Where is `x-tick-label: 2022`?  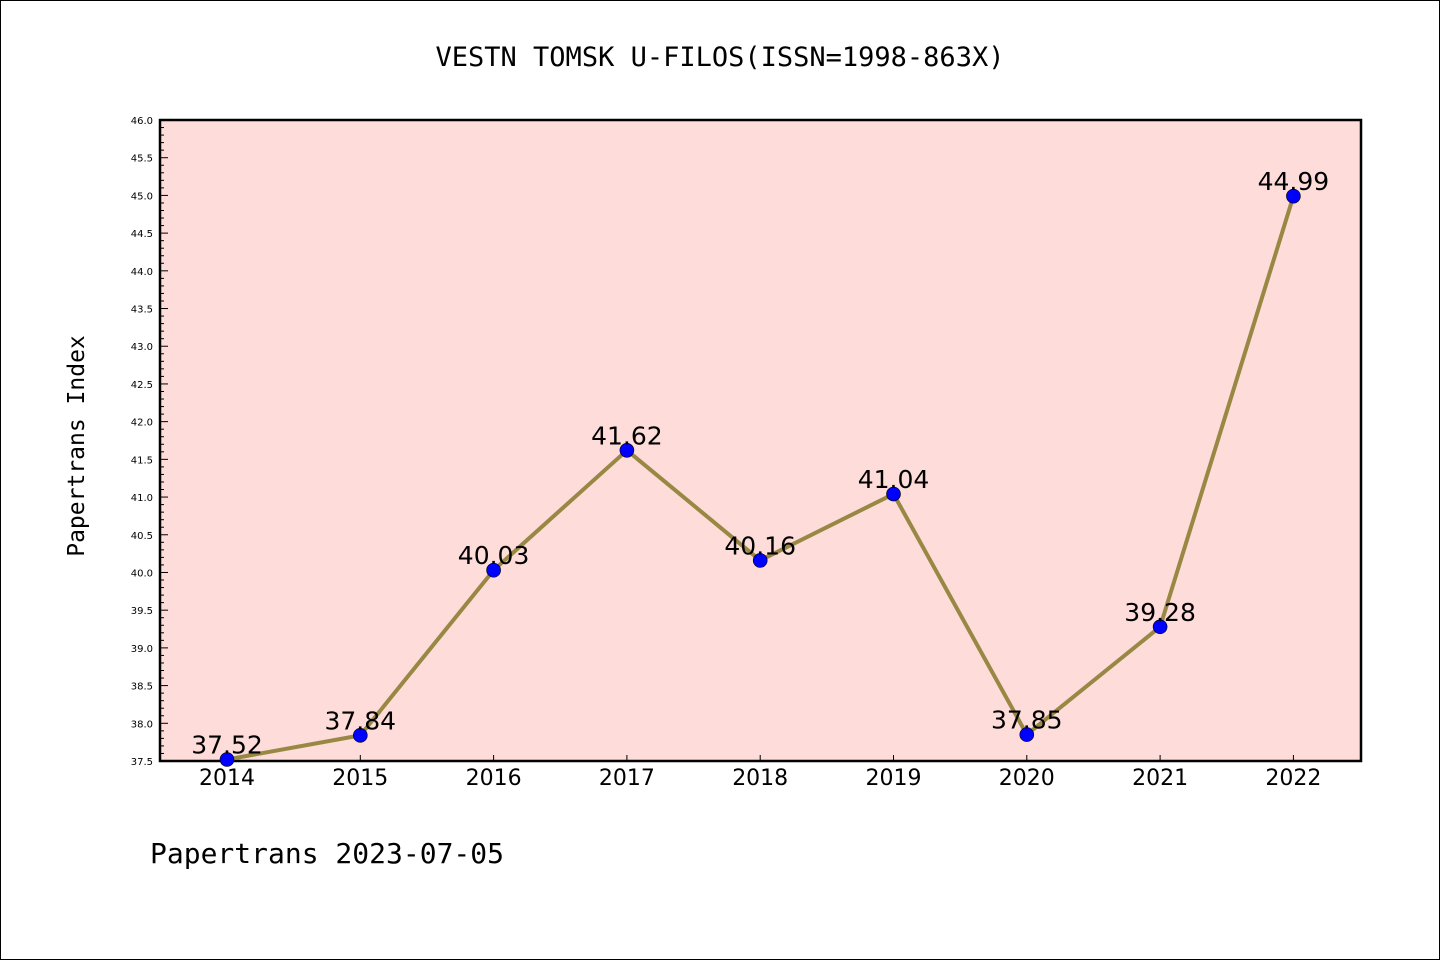 x-tick-label: 2022 is located at coordinates (1293, 778).